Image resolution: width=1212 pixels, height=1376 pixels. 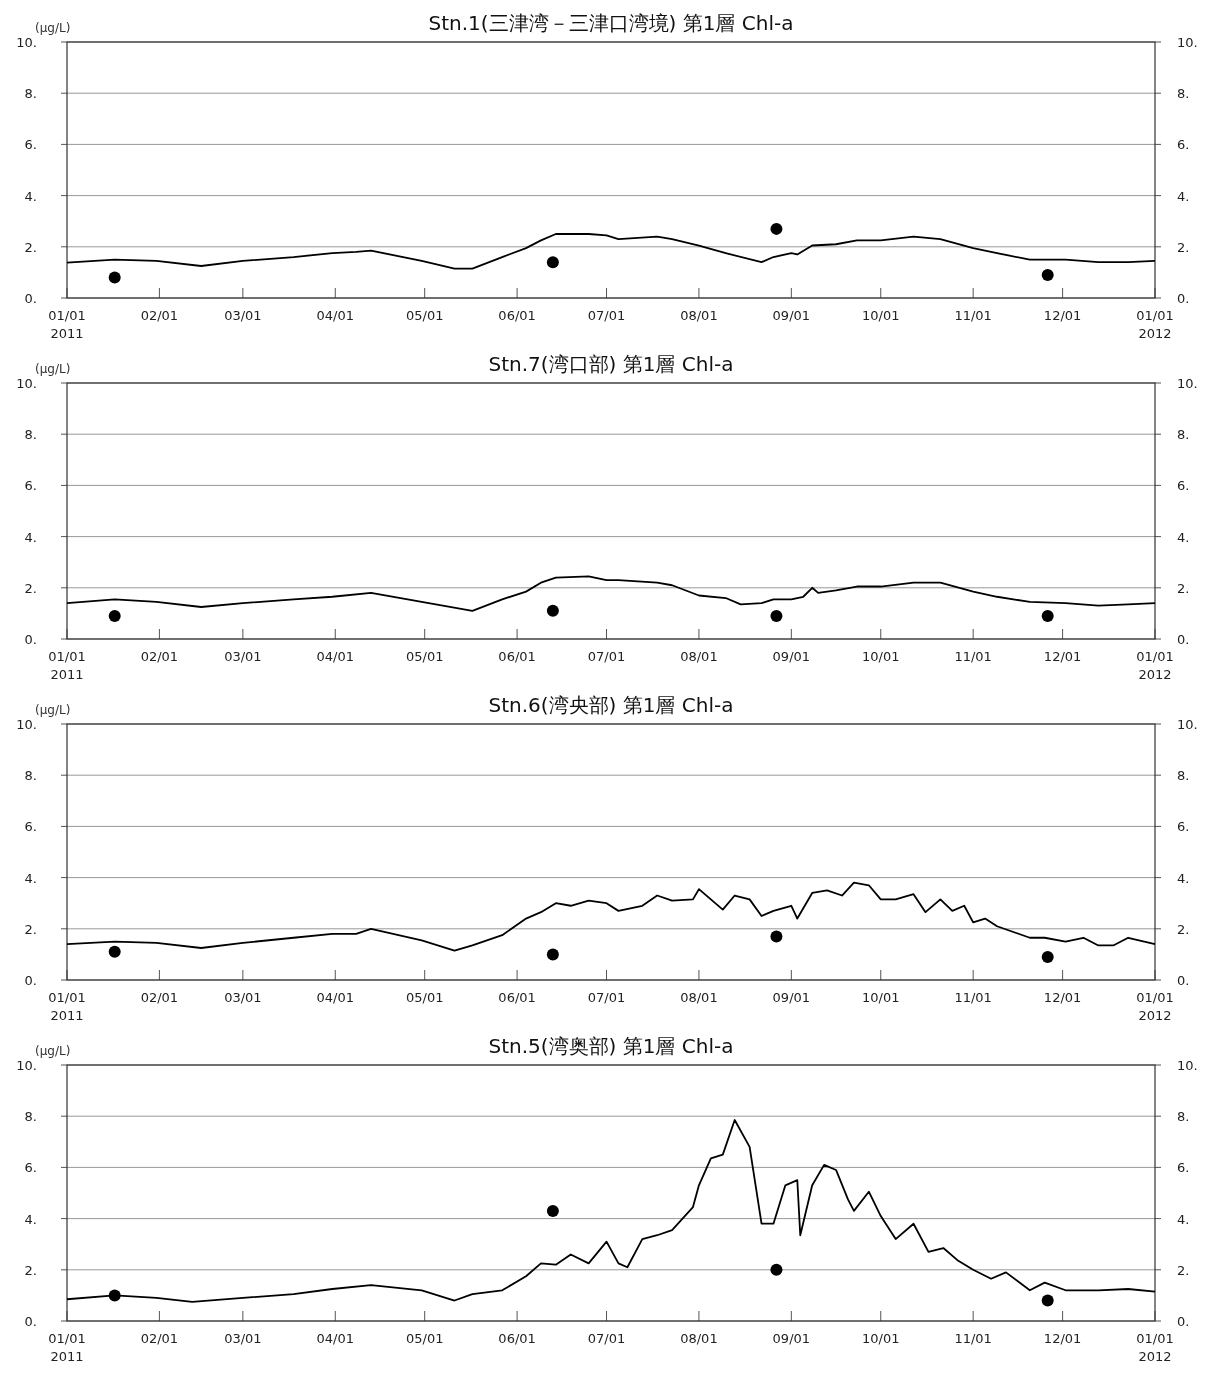 I want to click on chart-title: Stn.7(湾口部) 第1層 Chl-a, so click(x=611, y=364).